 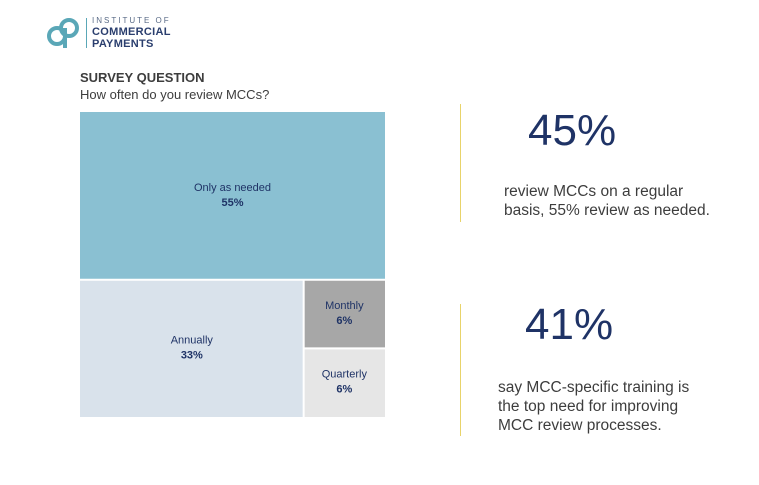 I want to click on logo-line-2: COMMERCIAL, so click(x=131, y=32).